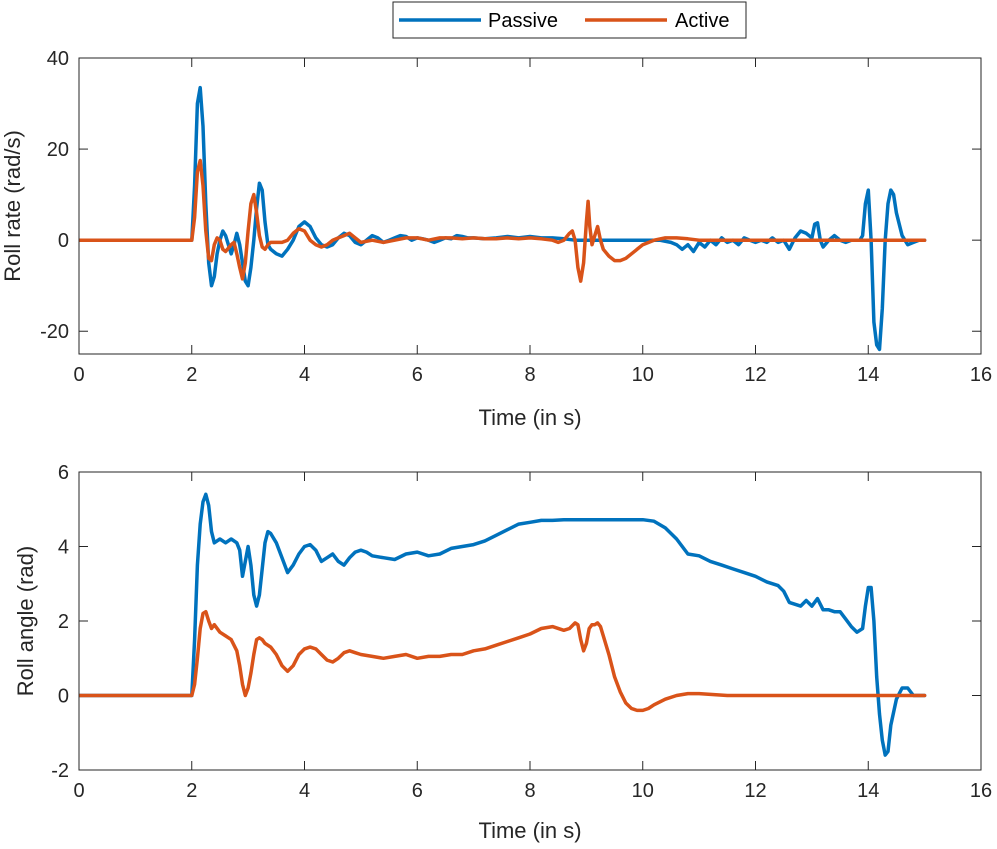 The height and width of the screenshot is (849, 997). Describe the element at coordinates (25, 621) in the screenshot. I see `roll-angle-ylabel: Roll angle (rad)` at that location.